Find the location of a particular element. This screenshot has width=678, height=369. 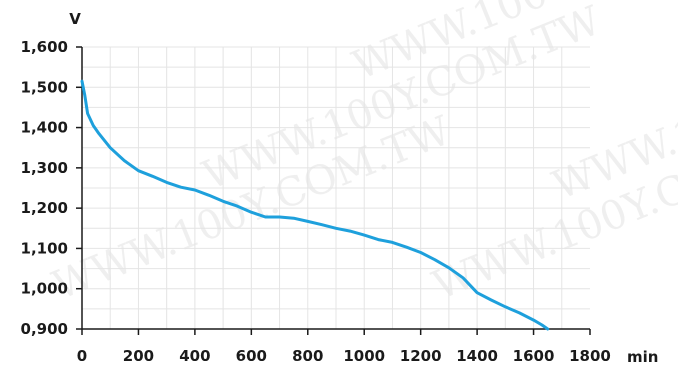

x-tick-label: 0 is located at coordinates (82, 356).